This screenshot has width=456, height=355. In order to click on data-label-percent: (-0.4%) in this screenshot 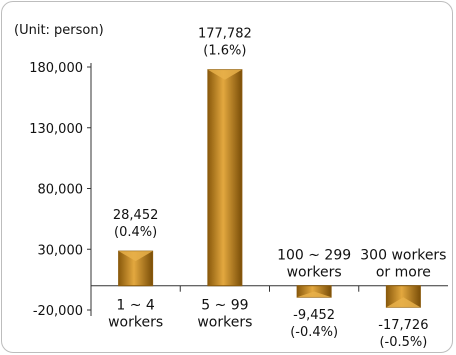, I will do `click(314, 332)`.